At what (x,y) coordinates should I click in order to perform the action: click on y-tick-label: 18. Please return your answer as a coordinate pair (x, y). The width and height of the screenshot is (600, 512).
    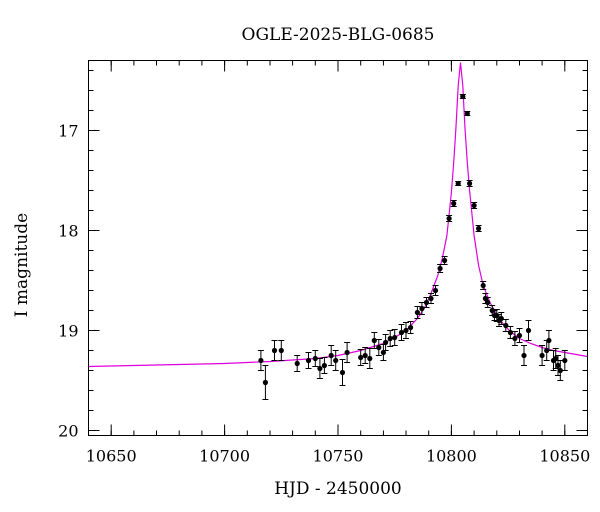
    Looking at the image, I should click on (68, 231).